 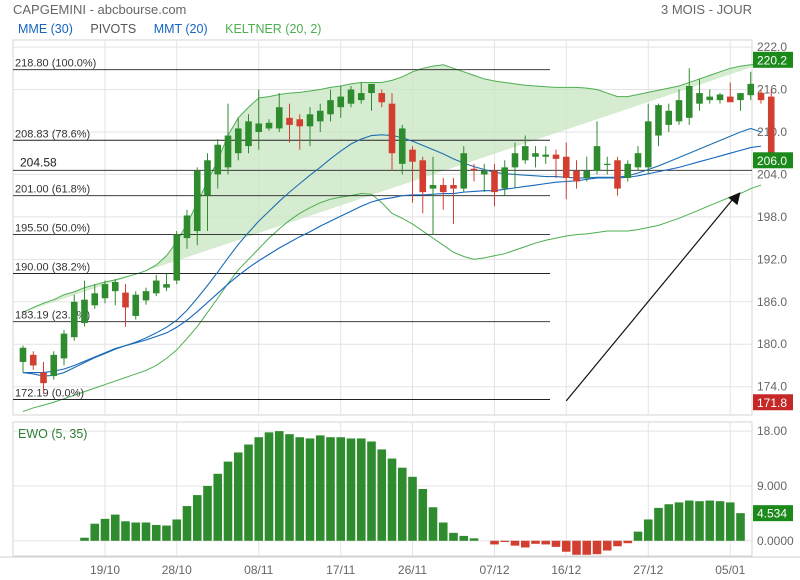 I want to click on date-tick-label: 05/01, so click(x=730, y=570).